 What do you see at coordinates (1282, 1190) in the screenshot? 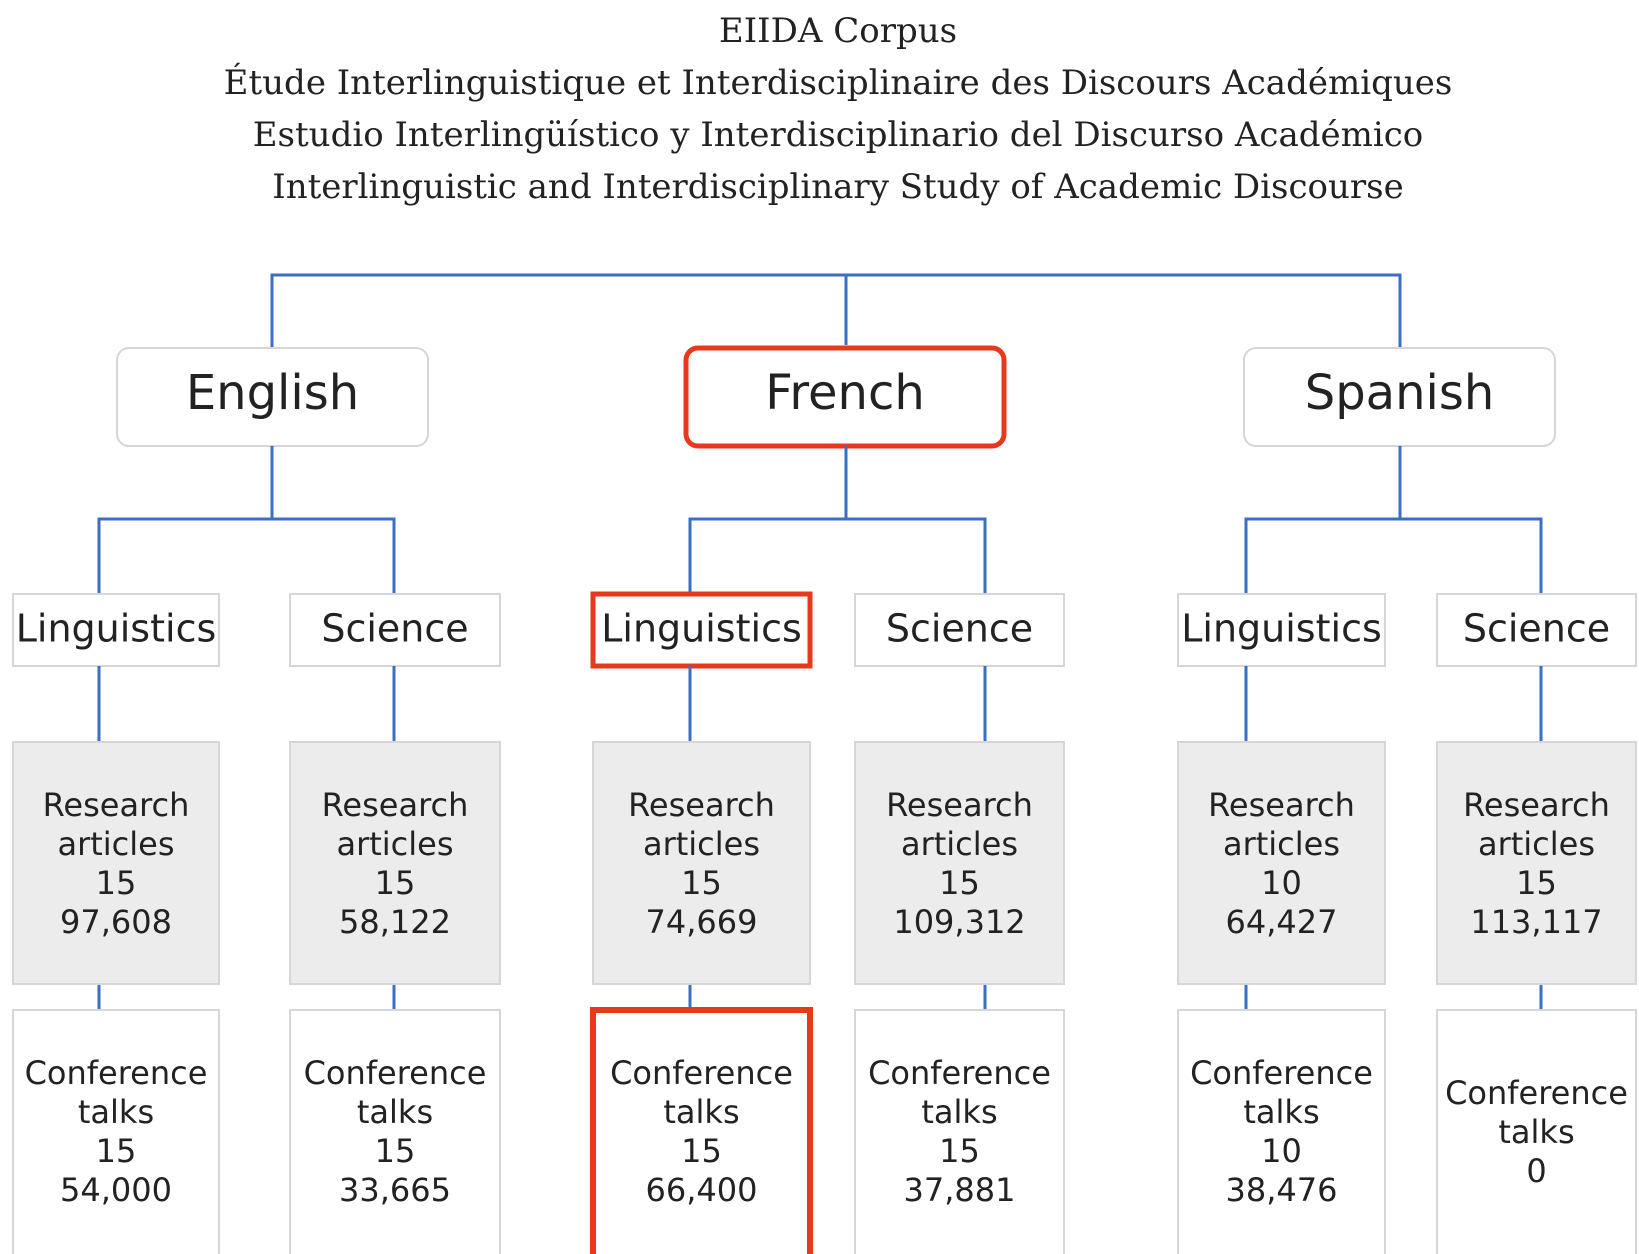
I see `conference-text: 38,476` at bounding box center [1282, 1190].